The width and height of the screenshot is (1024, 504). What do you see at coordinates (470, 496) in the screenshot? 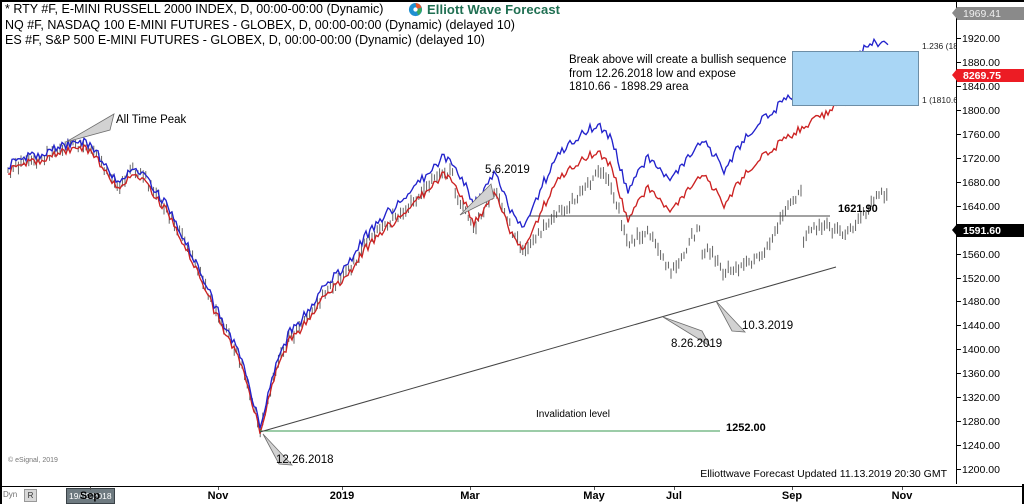
I see `time-label: Mar` at bounding box center [470, 496].